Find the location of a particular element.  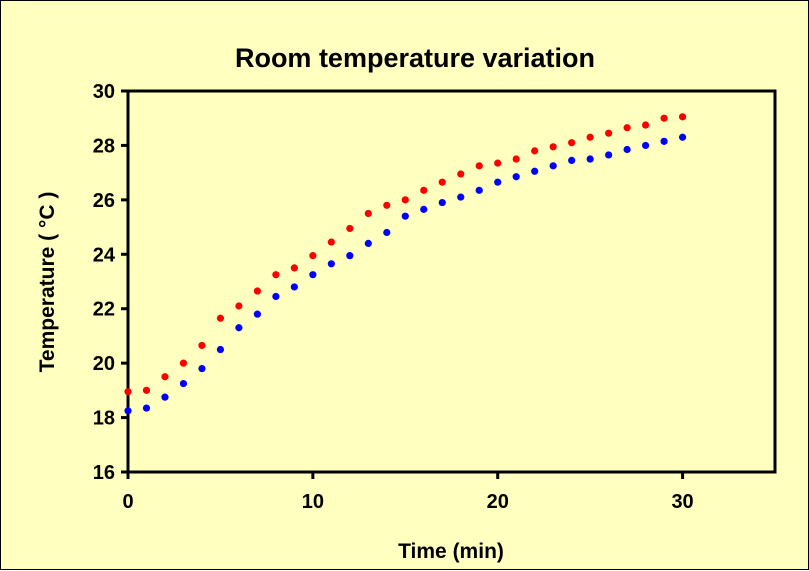

y-tick-label: 24 is located at coordinates (104, 255).